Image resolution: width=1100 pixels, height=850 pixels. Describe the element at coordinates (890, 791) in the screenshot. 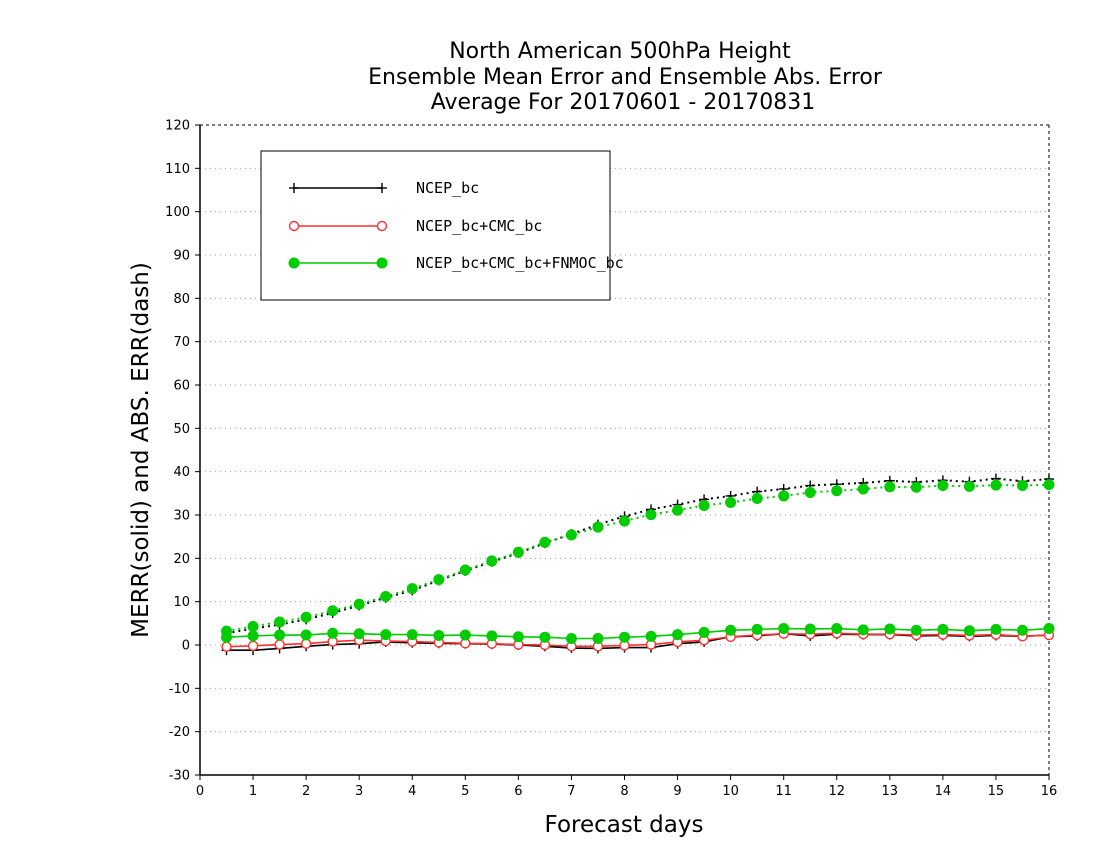

I see `x-tick-label: 13` at that location.